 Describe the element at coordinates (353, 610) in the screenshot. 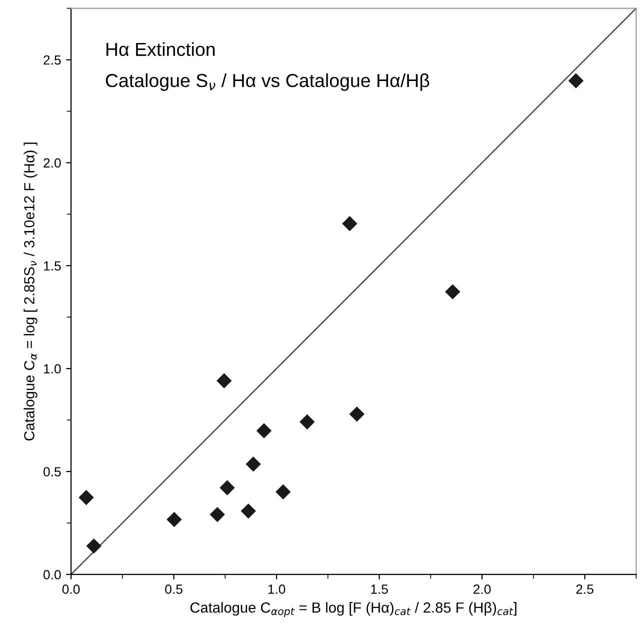

I see `x-axis-title: Catalogue C$_{αopt}$ = B log [F (Hα)$_{cat}$ / 2.85 F (Hβ)$_{cat}$]` at that location.